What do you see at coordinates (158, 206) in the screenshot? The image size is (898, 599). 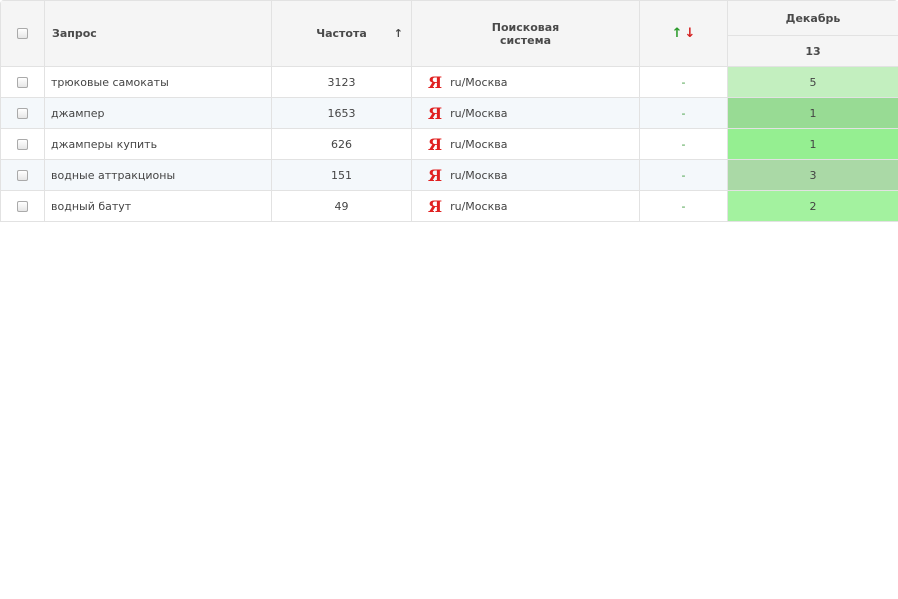 I see `query-cell: водный батут` at bounding box center [158, 206].